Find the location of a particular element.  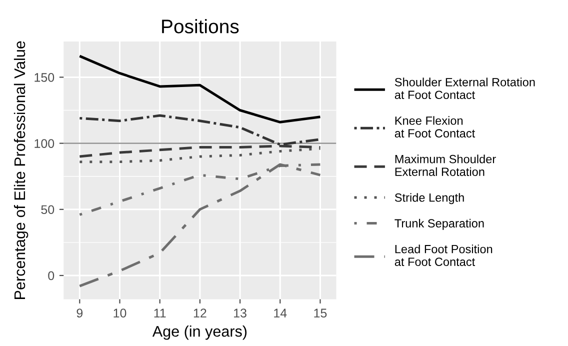

y-tick-label: 0 is located at coordinates (51, 275).